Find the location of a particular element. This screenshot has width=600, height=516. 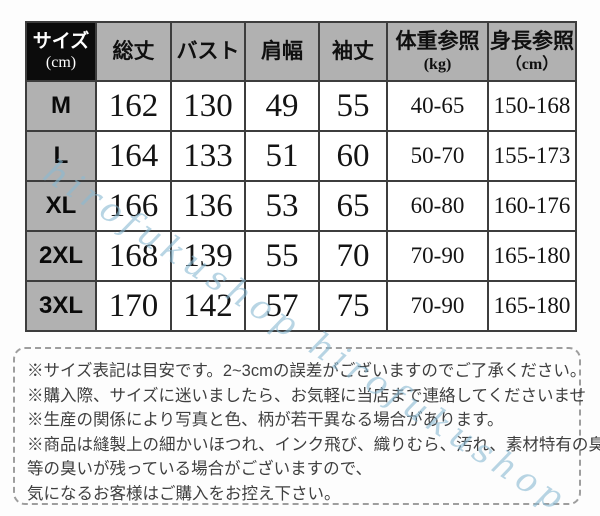

table-row-2xl: 2XL 168 139 55 70 70-90 165-180 is located at coordinates (301, 256).